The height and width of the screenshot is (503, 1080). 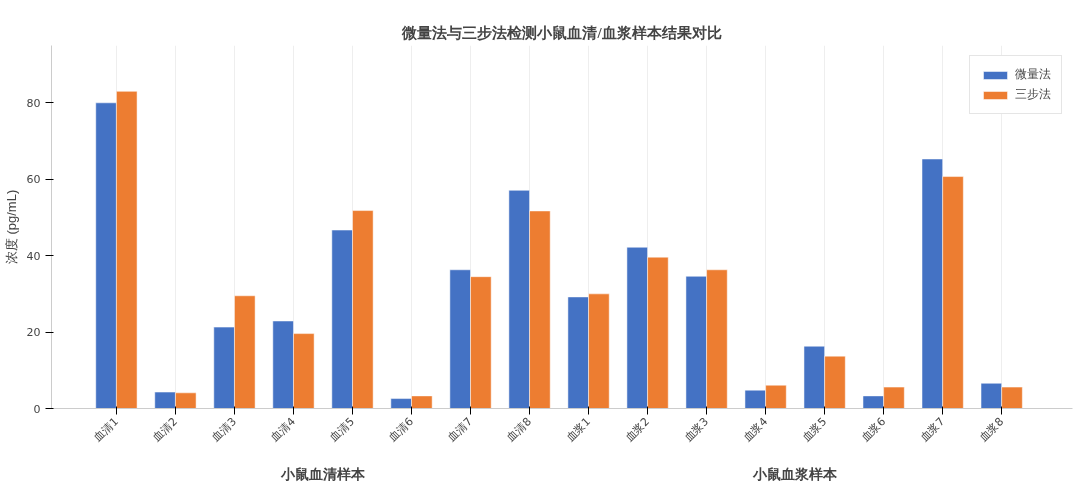 What do you see at coordinates (33, 103) in the screenshot?
I see `y-tick-label: 80` at bounding box center [33, 103].